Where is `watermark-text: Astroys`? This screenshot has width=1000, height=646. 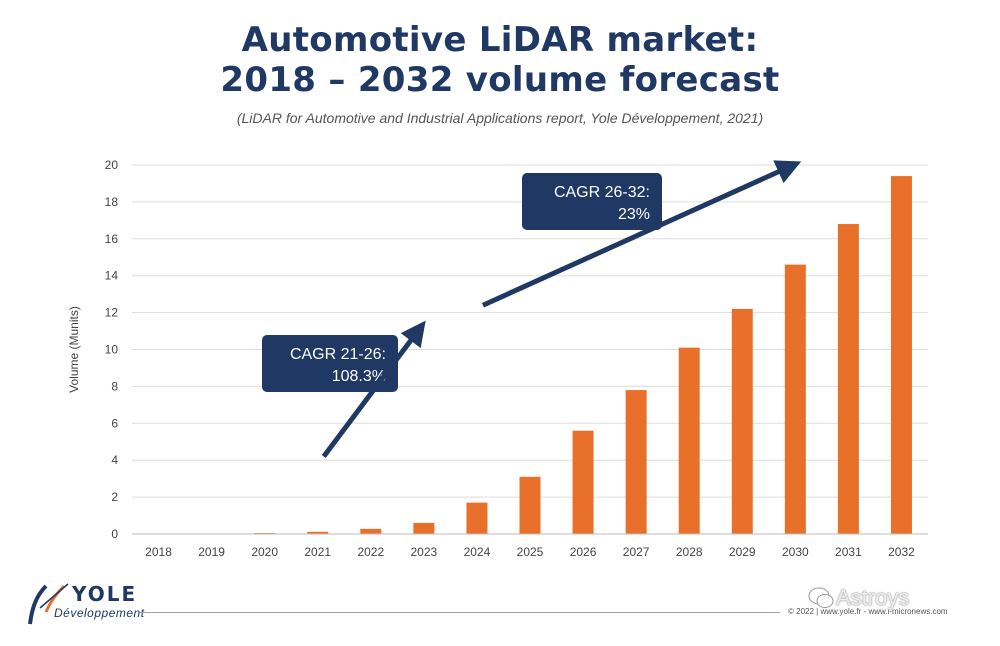
watermark-text: Astroys is located at coordinates (873, 597).